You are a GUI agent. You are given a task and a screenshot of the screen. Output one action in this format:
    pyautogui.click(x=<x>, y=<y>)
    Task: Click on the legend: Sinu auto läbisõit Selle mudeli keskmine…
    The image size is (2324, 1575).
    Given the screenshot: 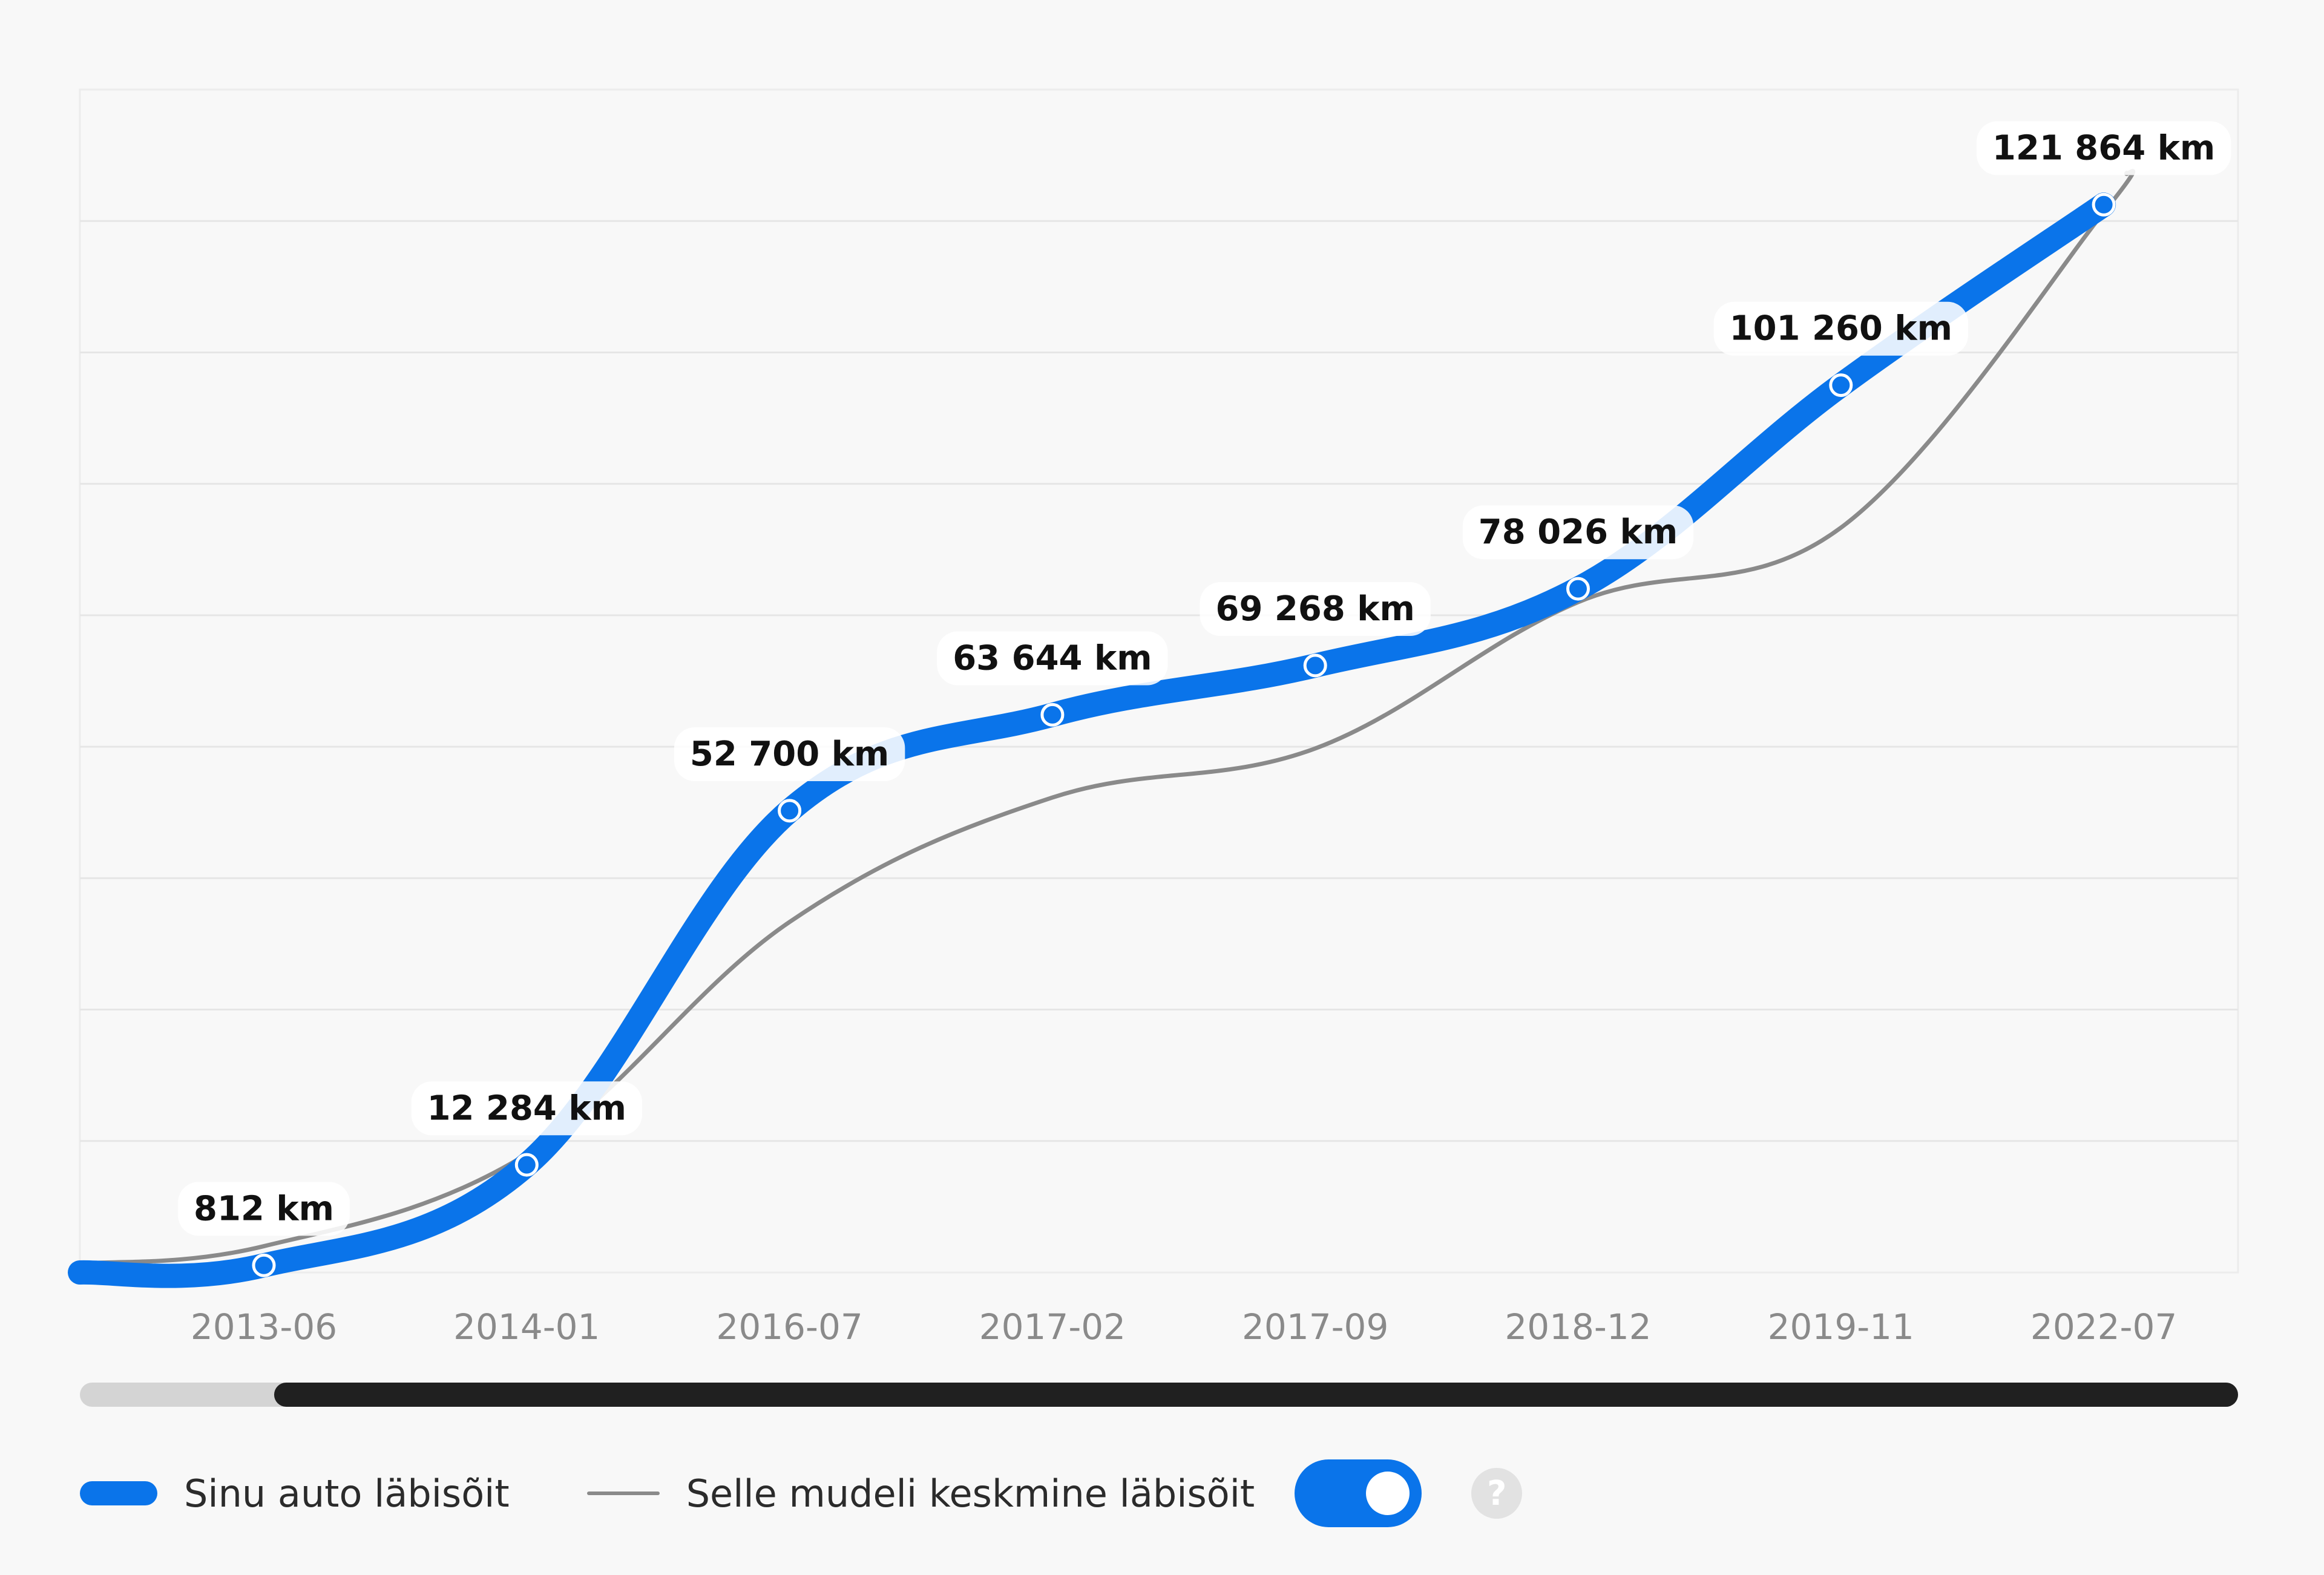 What is the action you would take?
    pyautogui.click(x=801, y=1493)
    